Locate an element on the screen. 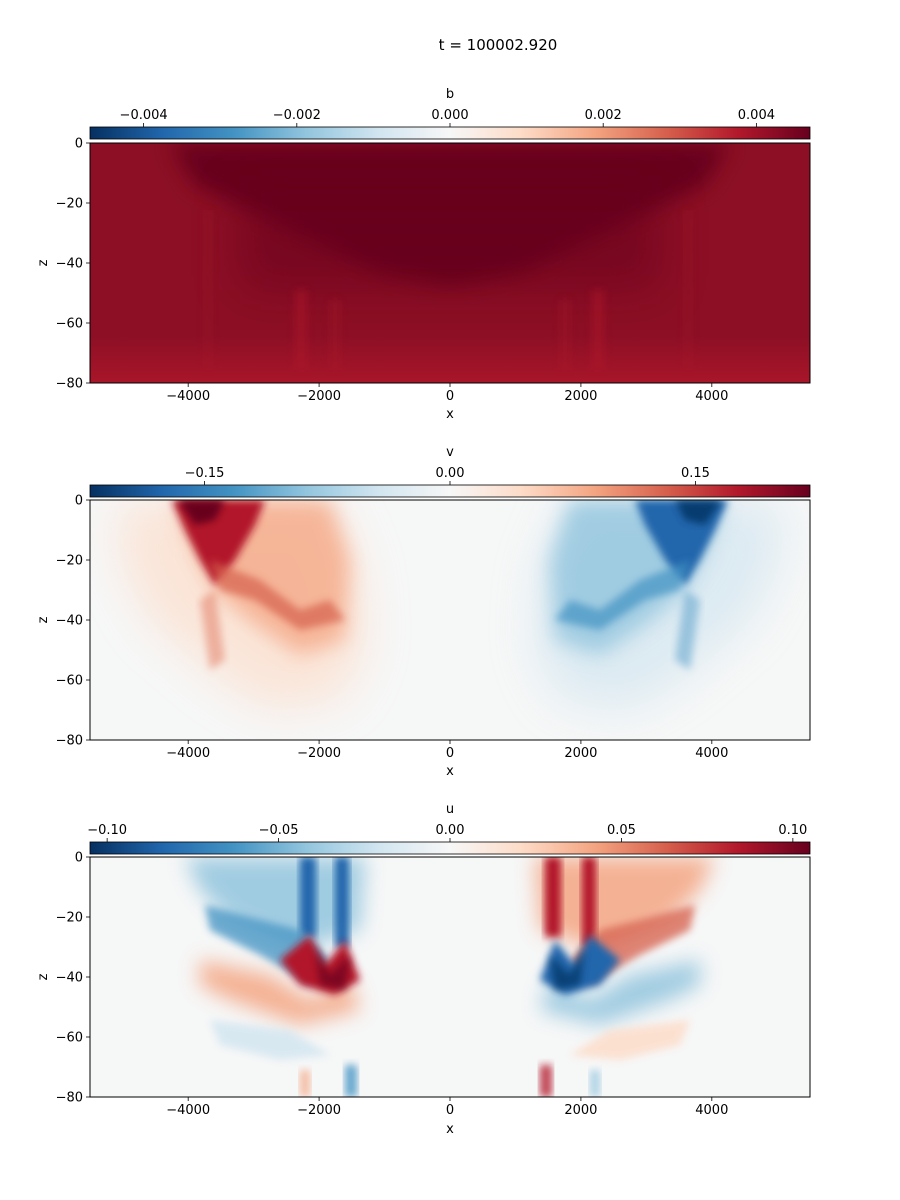  colorbar-u is located at coordinates (450, 848).